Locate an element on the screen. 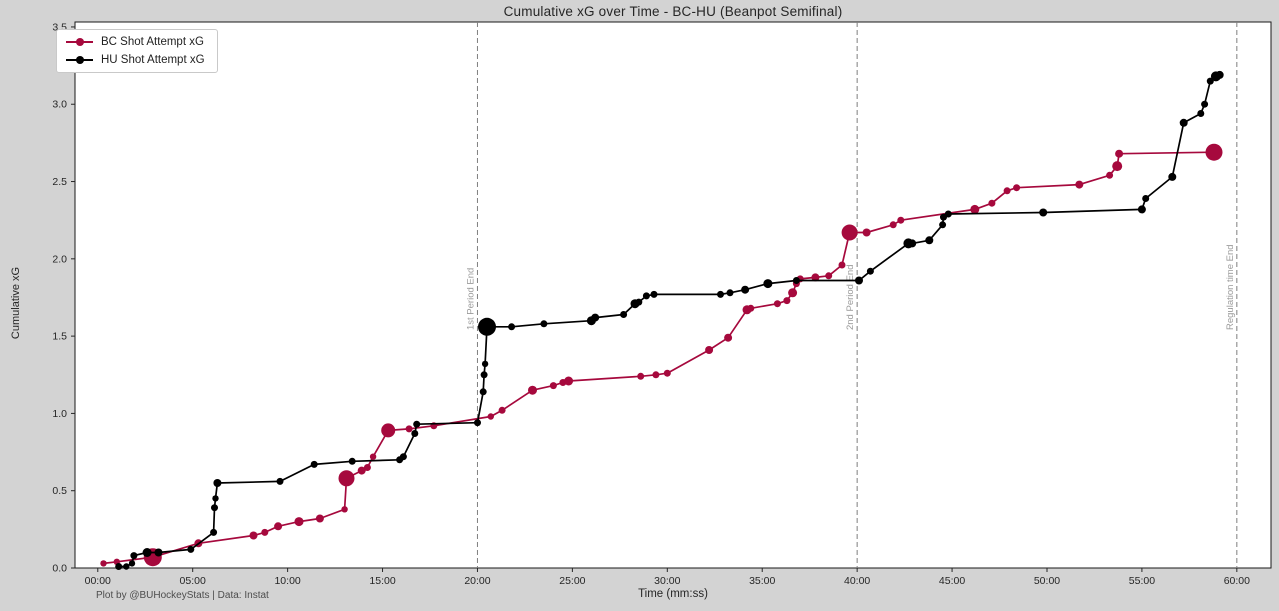 This screenshot has width=1279, height=611. x-tick-label: 25:00 is located at coordinates (572, 581).